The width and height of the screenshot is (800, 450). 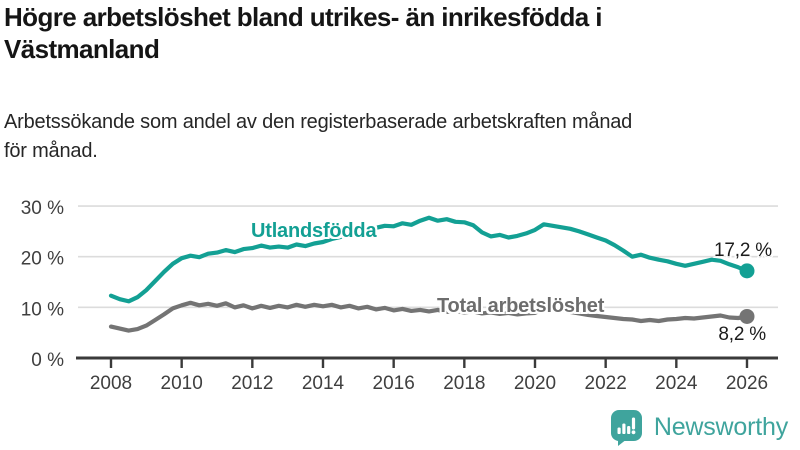 What do you see at coordinates (82, 49) in the screenshot?
I see `page-title-line2: Västmanland` at bounding box center [82, 49].